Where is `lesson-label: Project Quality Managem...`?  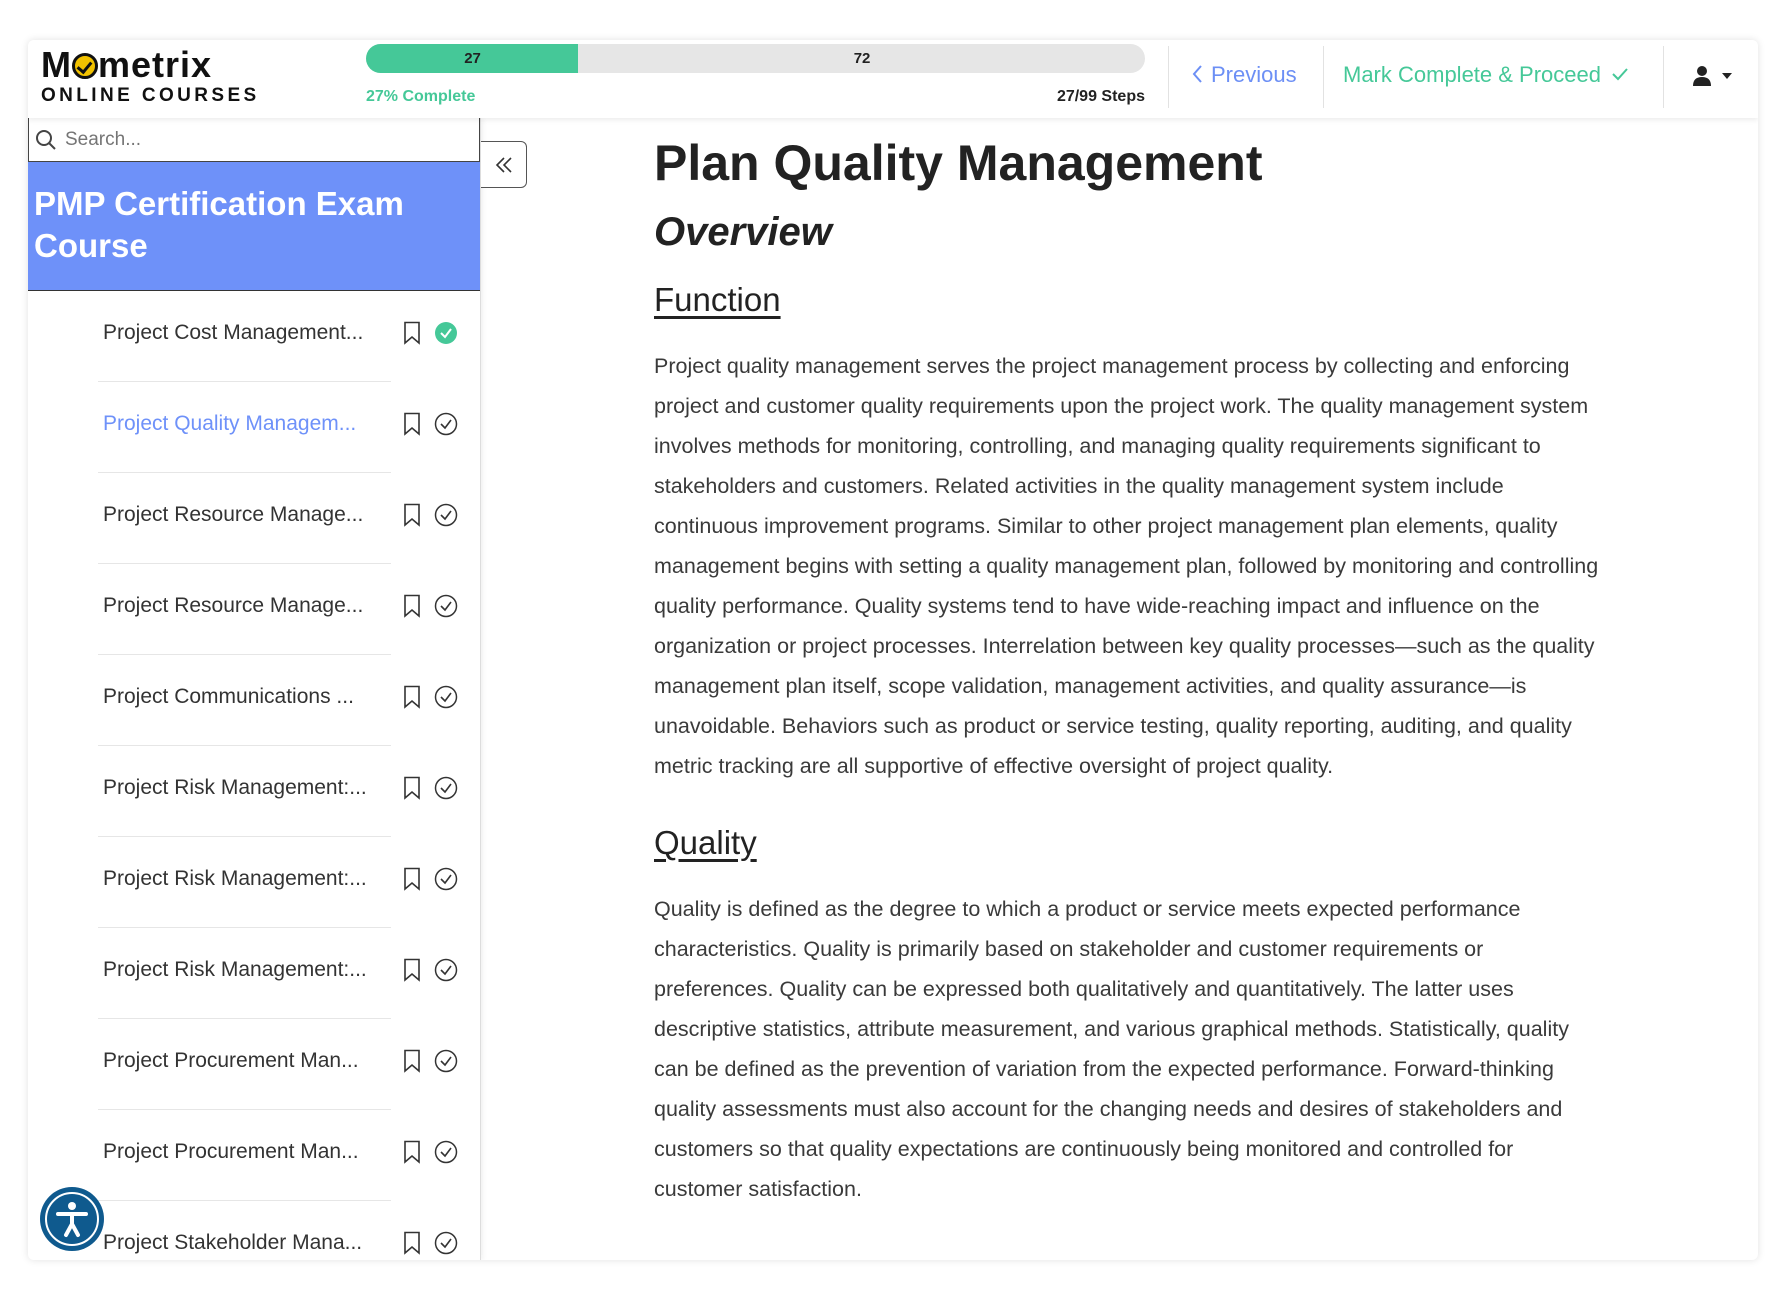
lesson-label: Project Quality Managem... is located at coordinates (230, 423).